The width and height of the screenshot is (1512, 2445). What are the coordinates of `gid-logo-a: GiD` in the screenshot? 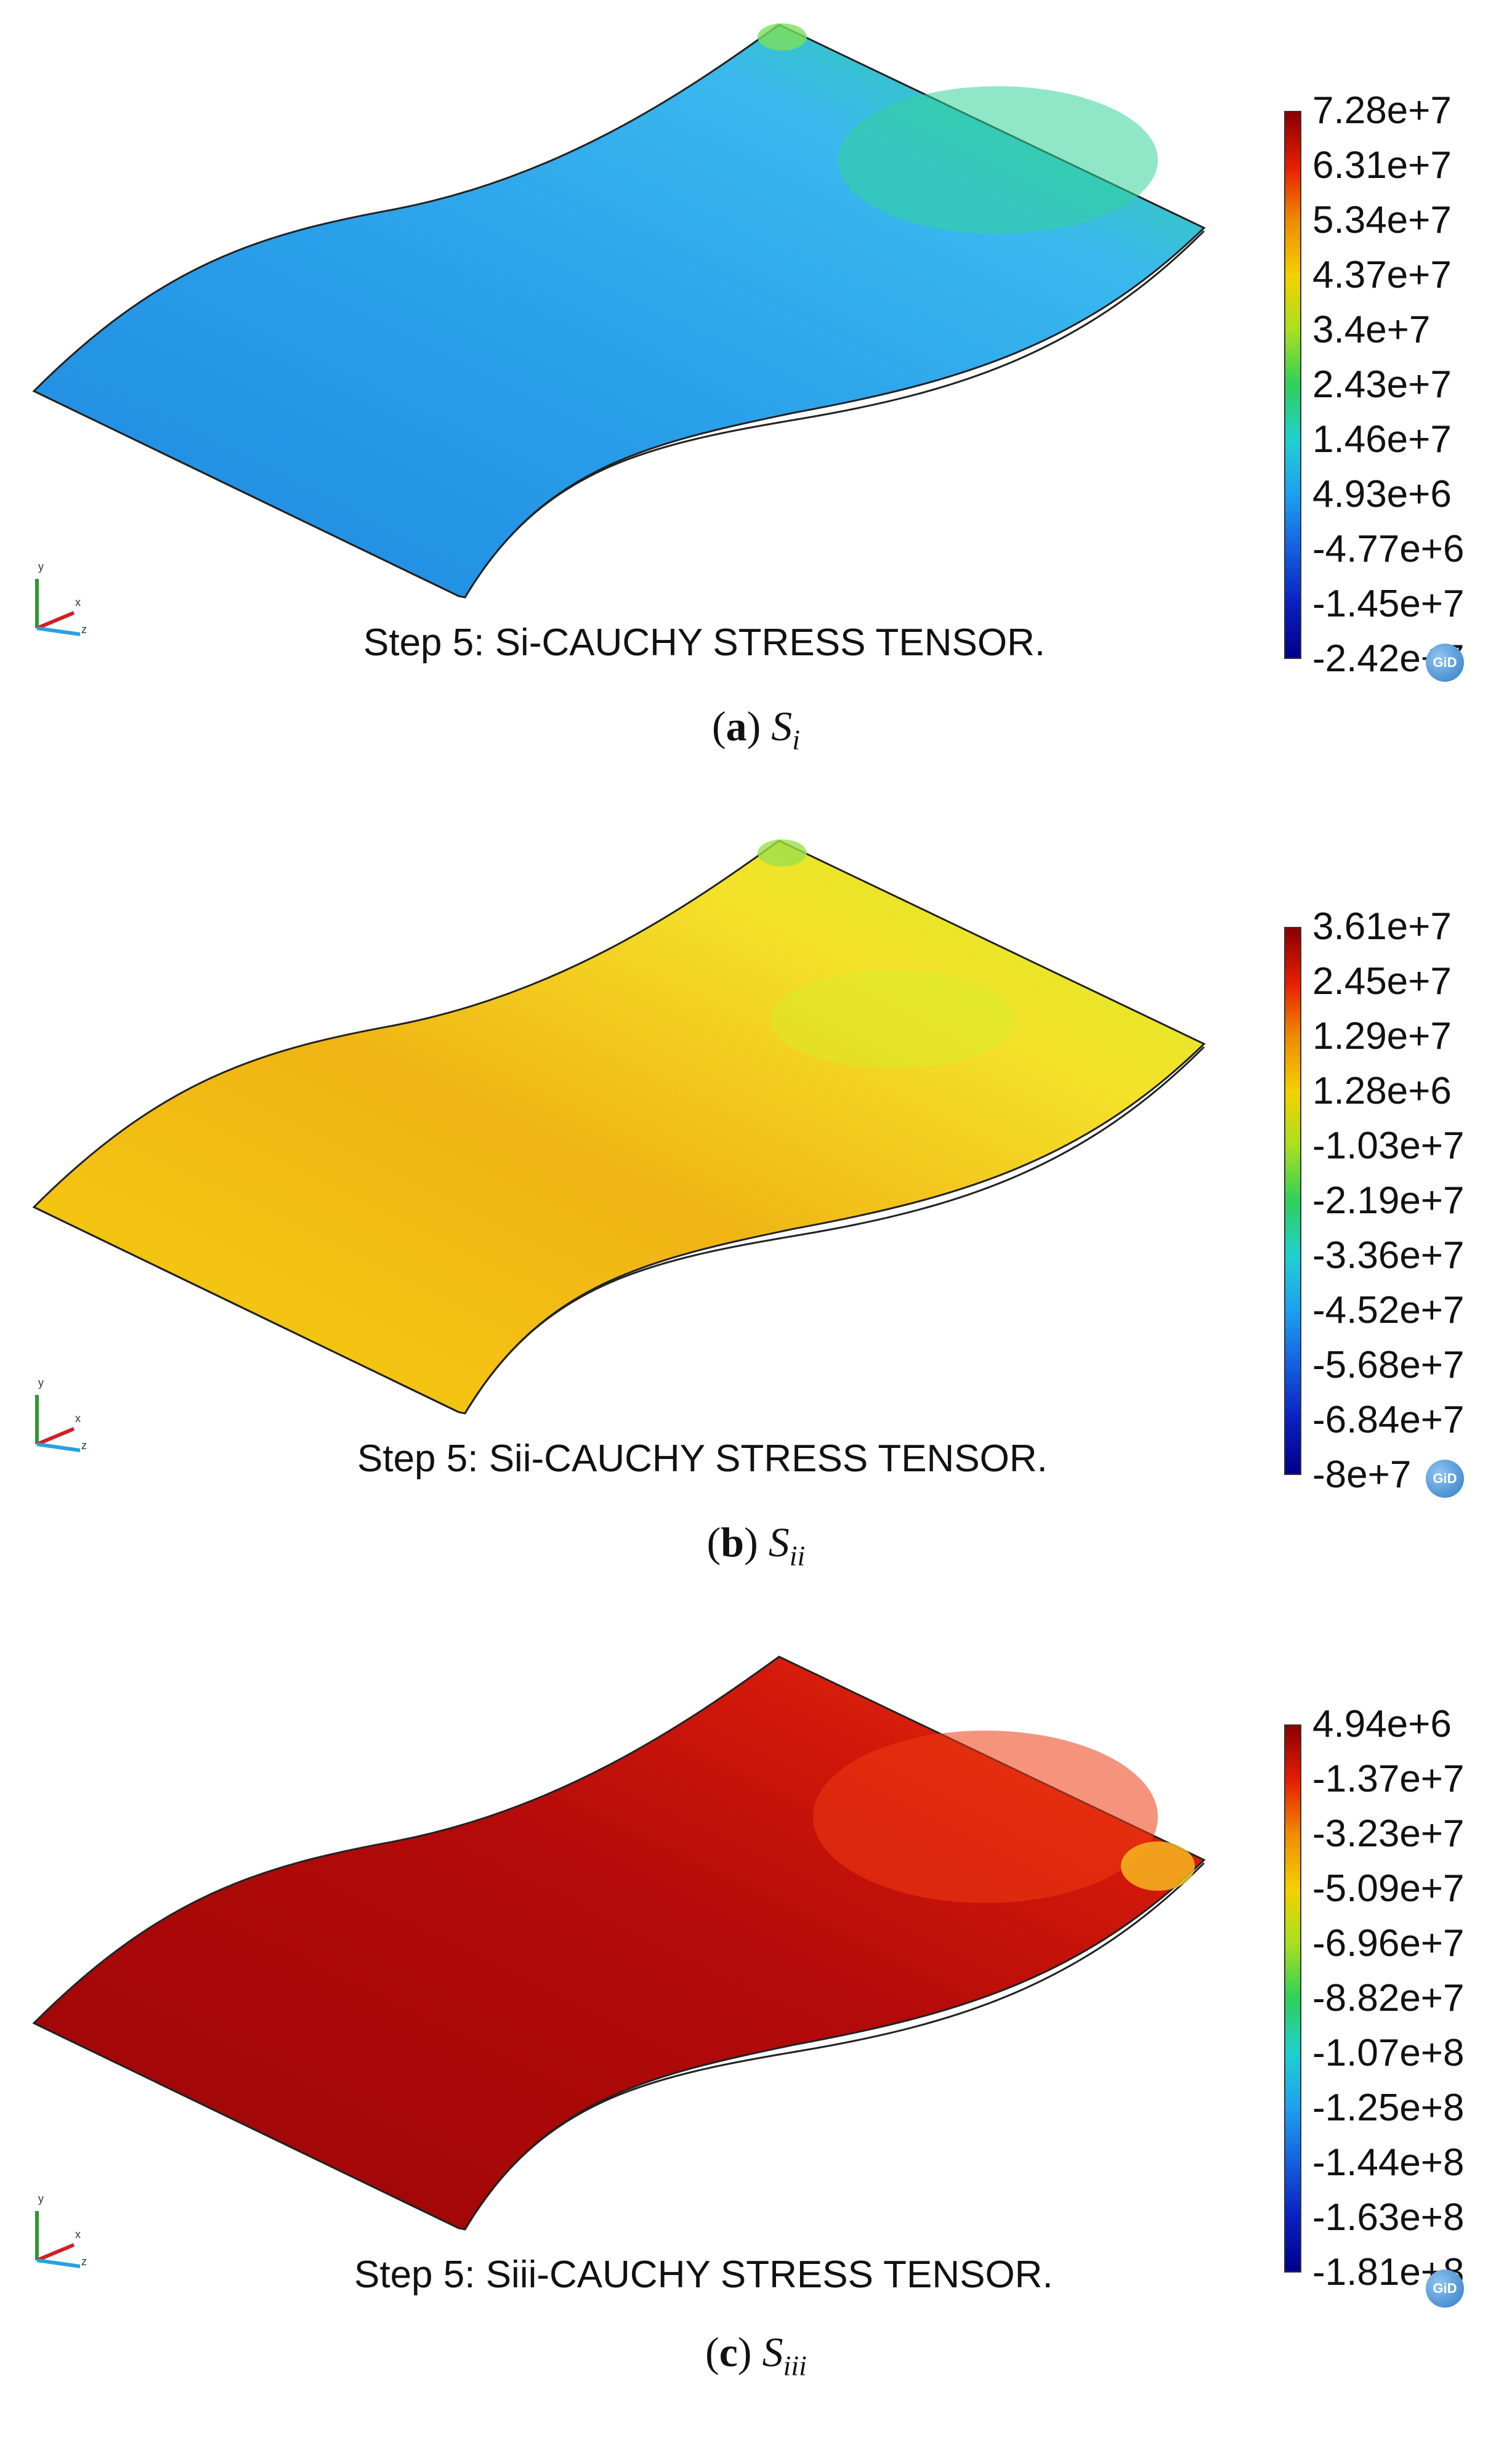 It's located at (1445, 663).